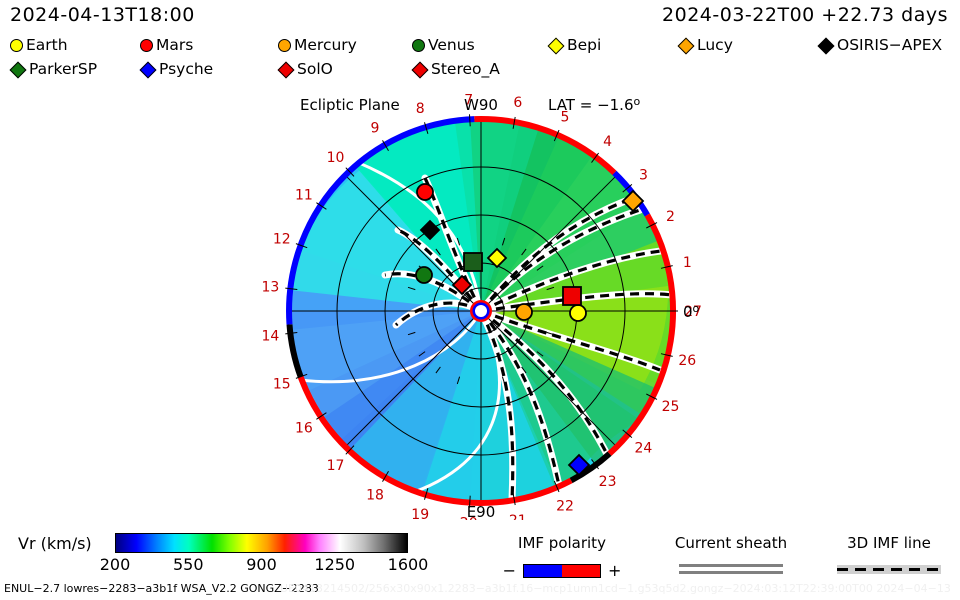 The image size is (960, 600). Describe the element at coordinates (578, 313) in the screenshot. I see `earth-marker` at that location.